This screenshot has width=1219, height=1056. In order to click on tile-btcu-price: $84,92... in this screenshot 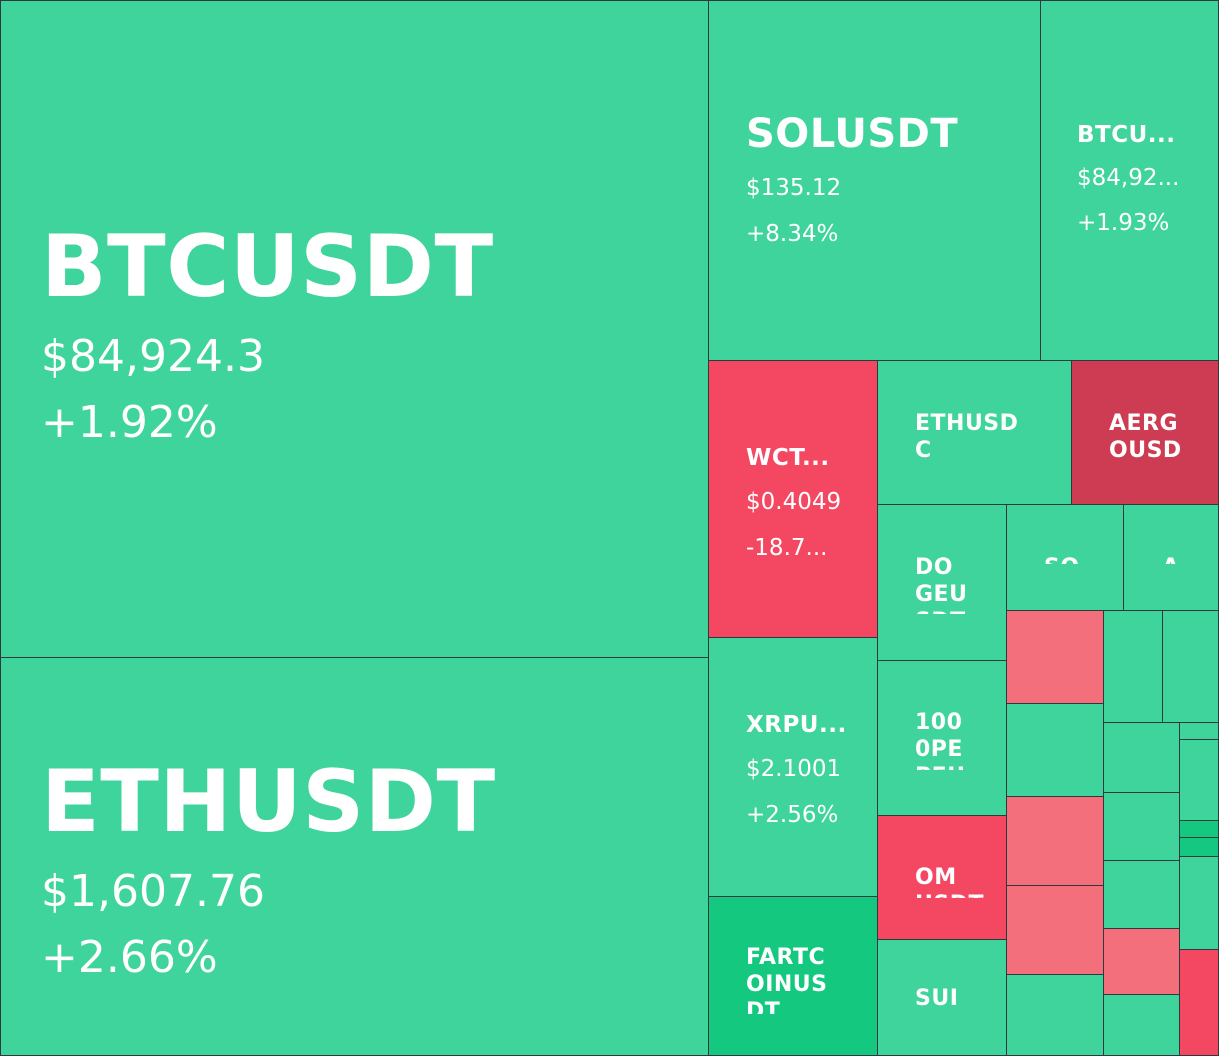, I will do `click(1128, 178)`.